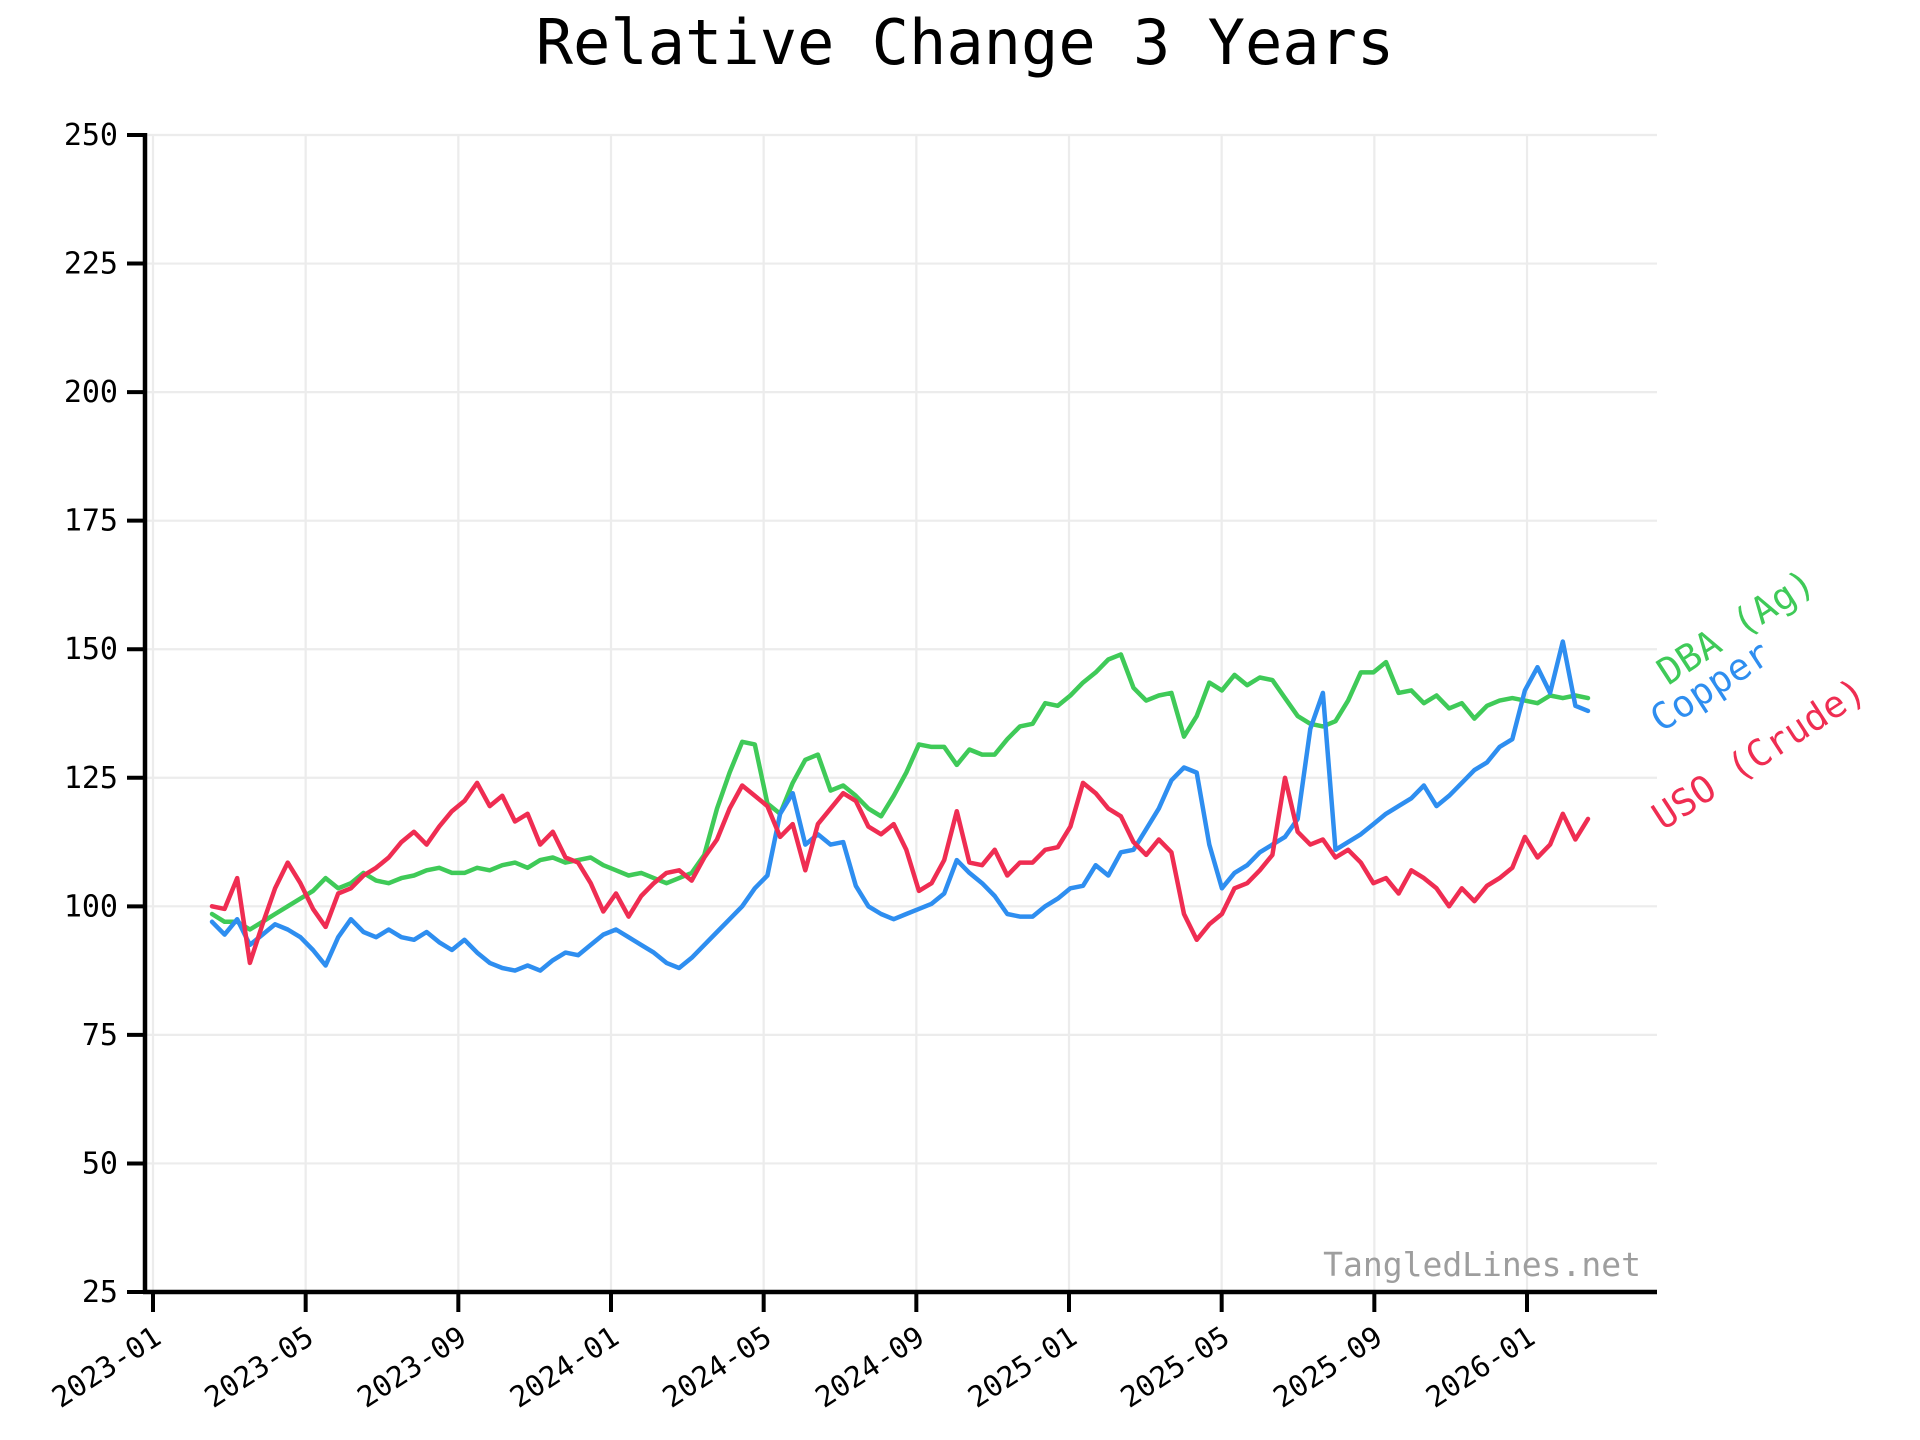 The image size is (1920, 1440). I want to click on series-line-dba-ag, so click(900, 792).